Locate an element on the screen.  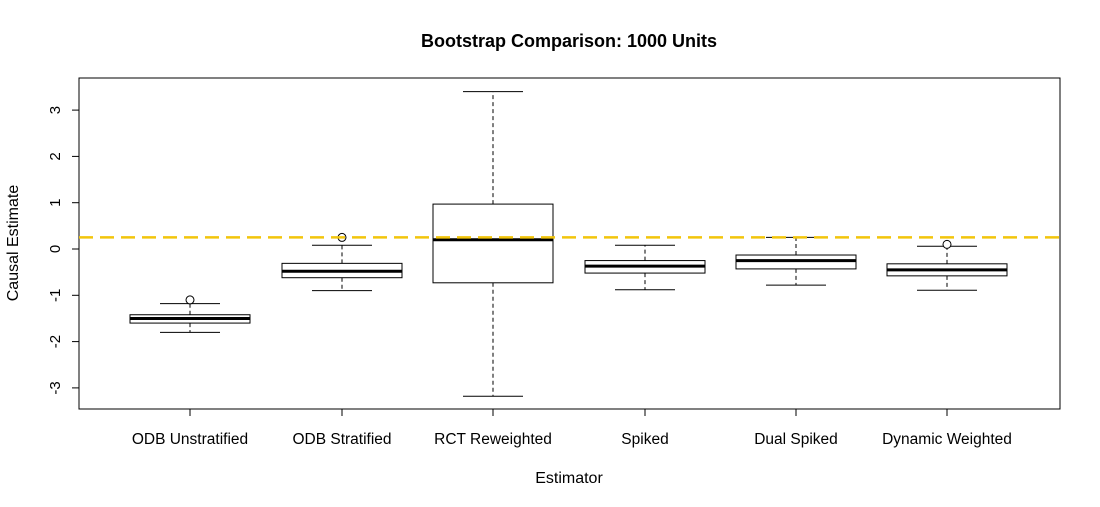
y-tick-label: 1 is located at coordinates (55, 203).